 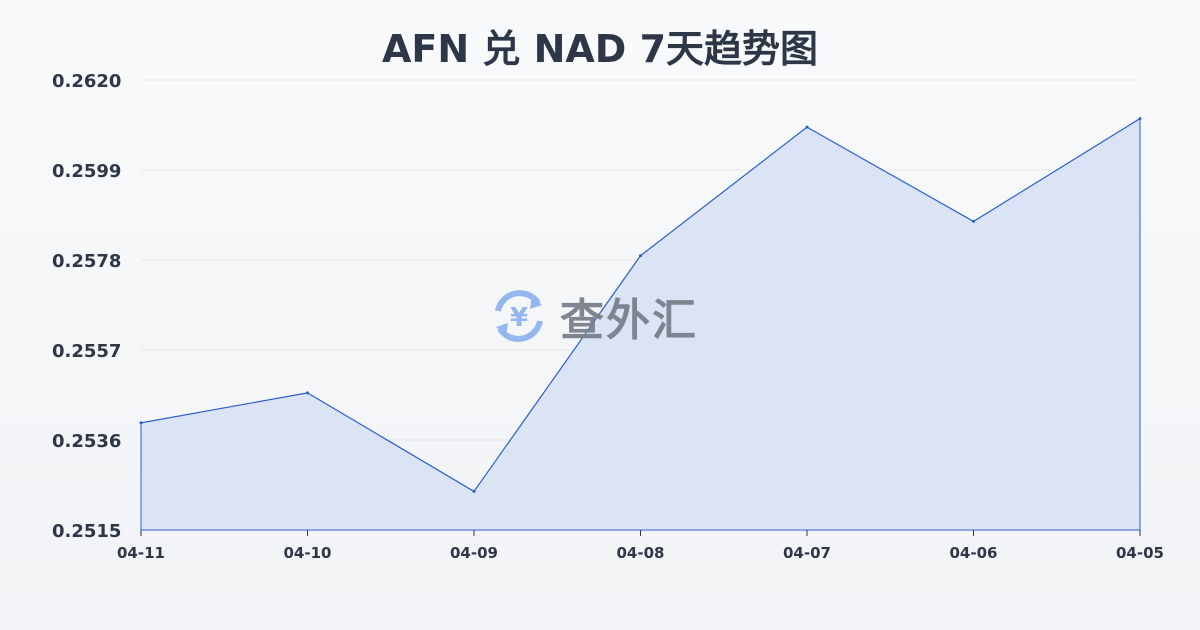 I want to click on y-tick-label: 0.2557, so click(x=86, y=351).